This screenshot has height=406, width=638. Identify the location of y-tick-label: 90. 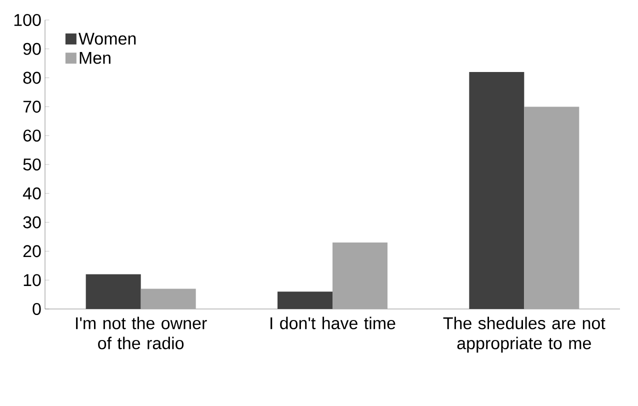
(32, 48).